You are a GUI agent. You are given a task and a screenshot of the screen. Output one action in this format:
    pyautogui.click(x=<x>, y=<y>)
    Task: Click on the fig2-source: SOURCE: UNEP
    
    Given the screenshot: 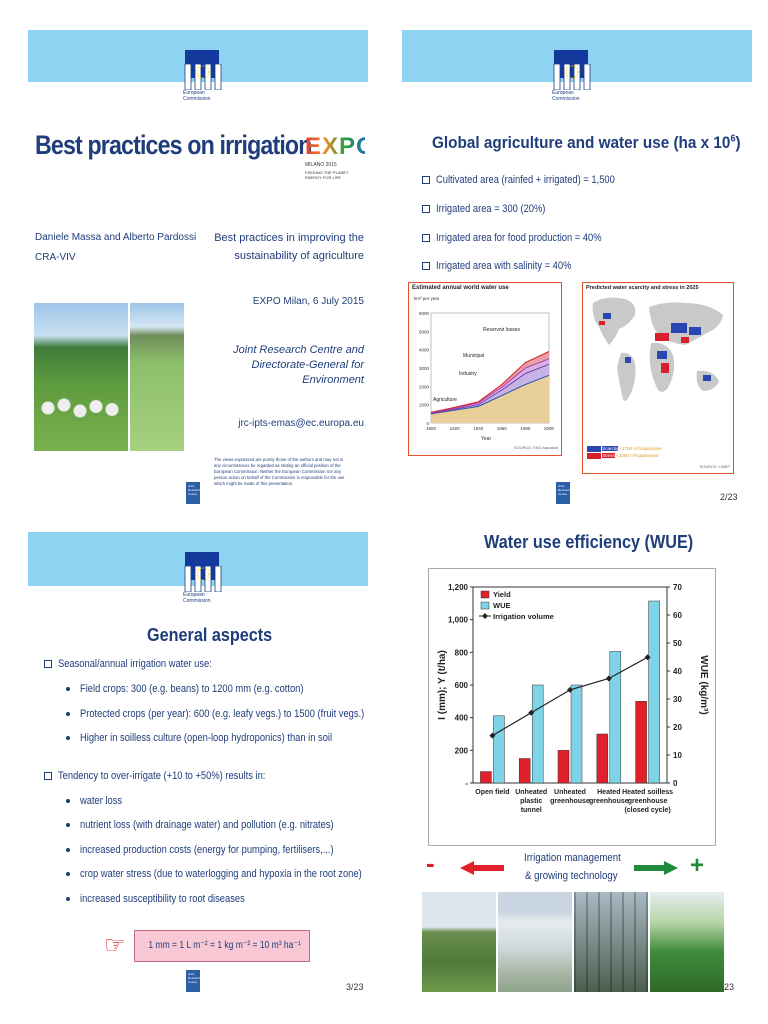 What is the action you would take?
    pyautogui.click(x=714, y=466)
    